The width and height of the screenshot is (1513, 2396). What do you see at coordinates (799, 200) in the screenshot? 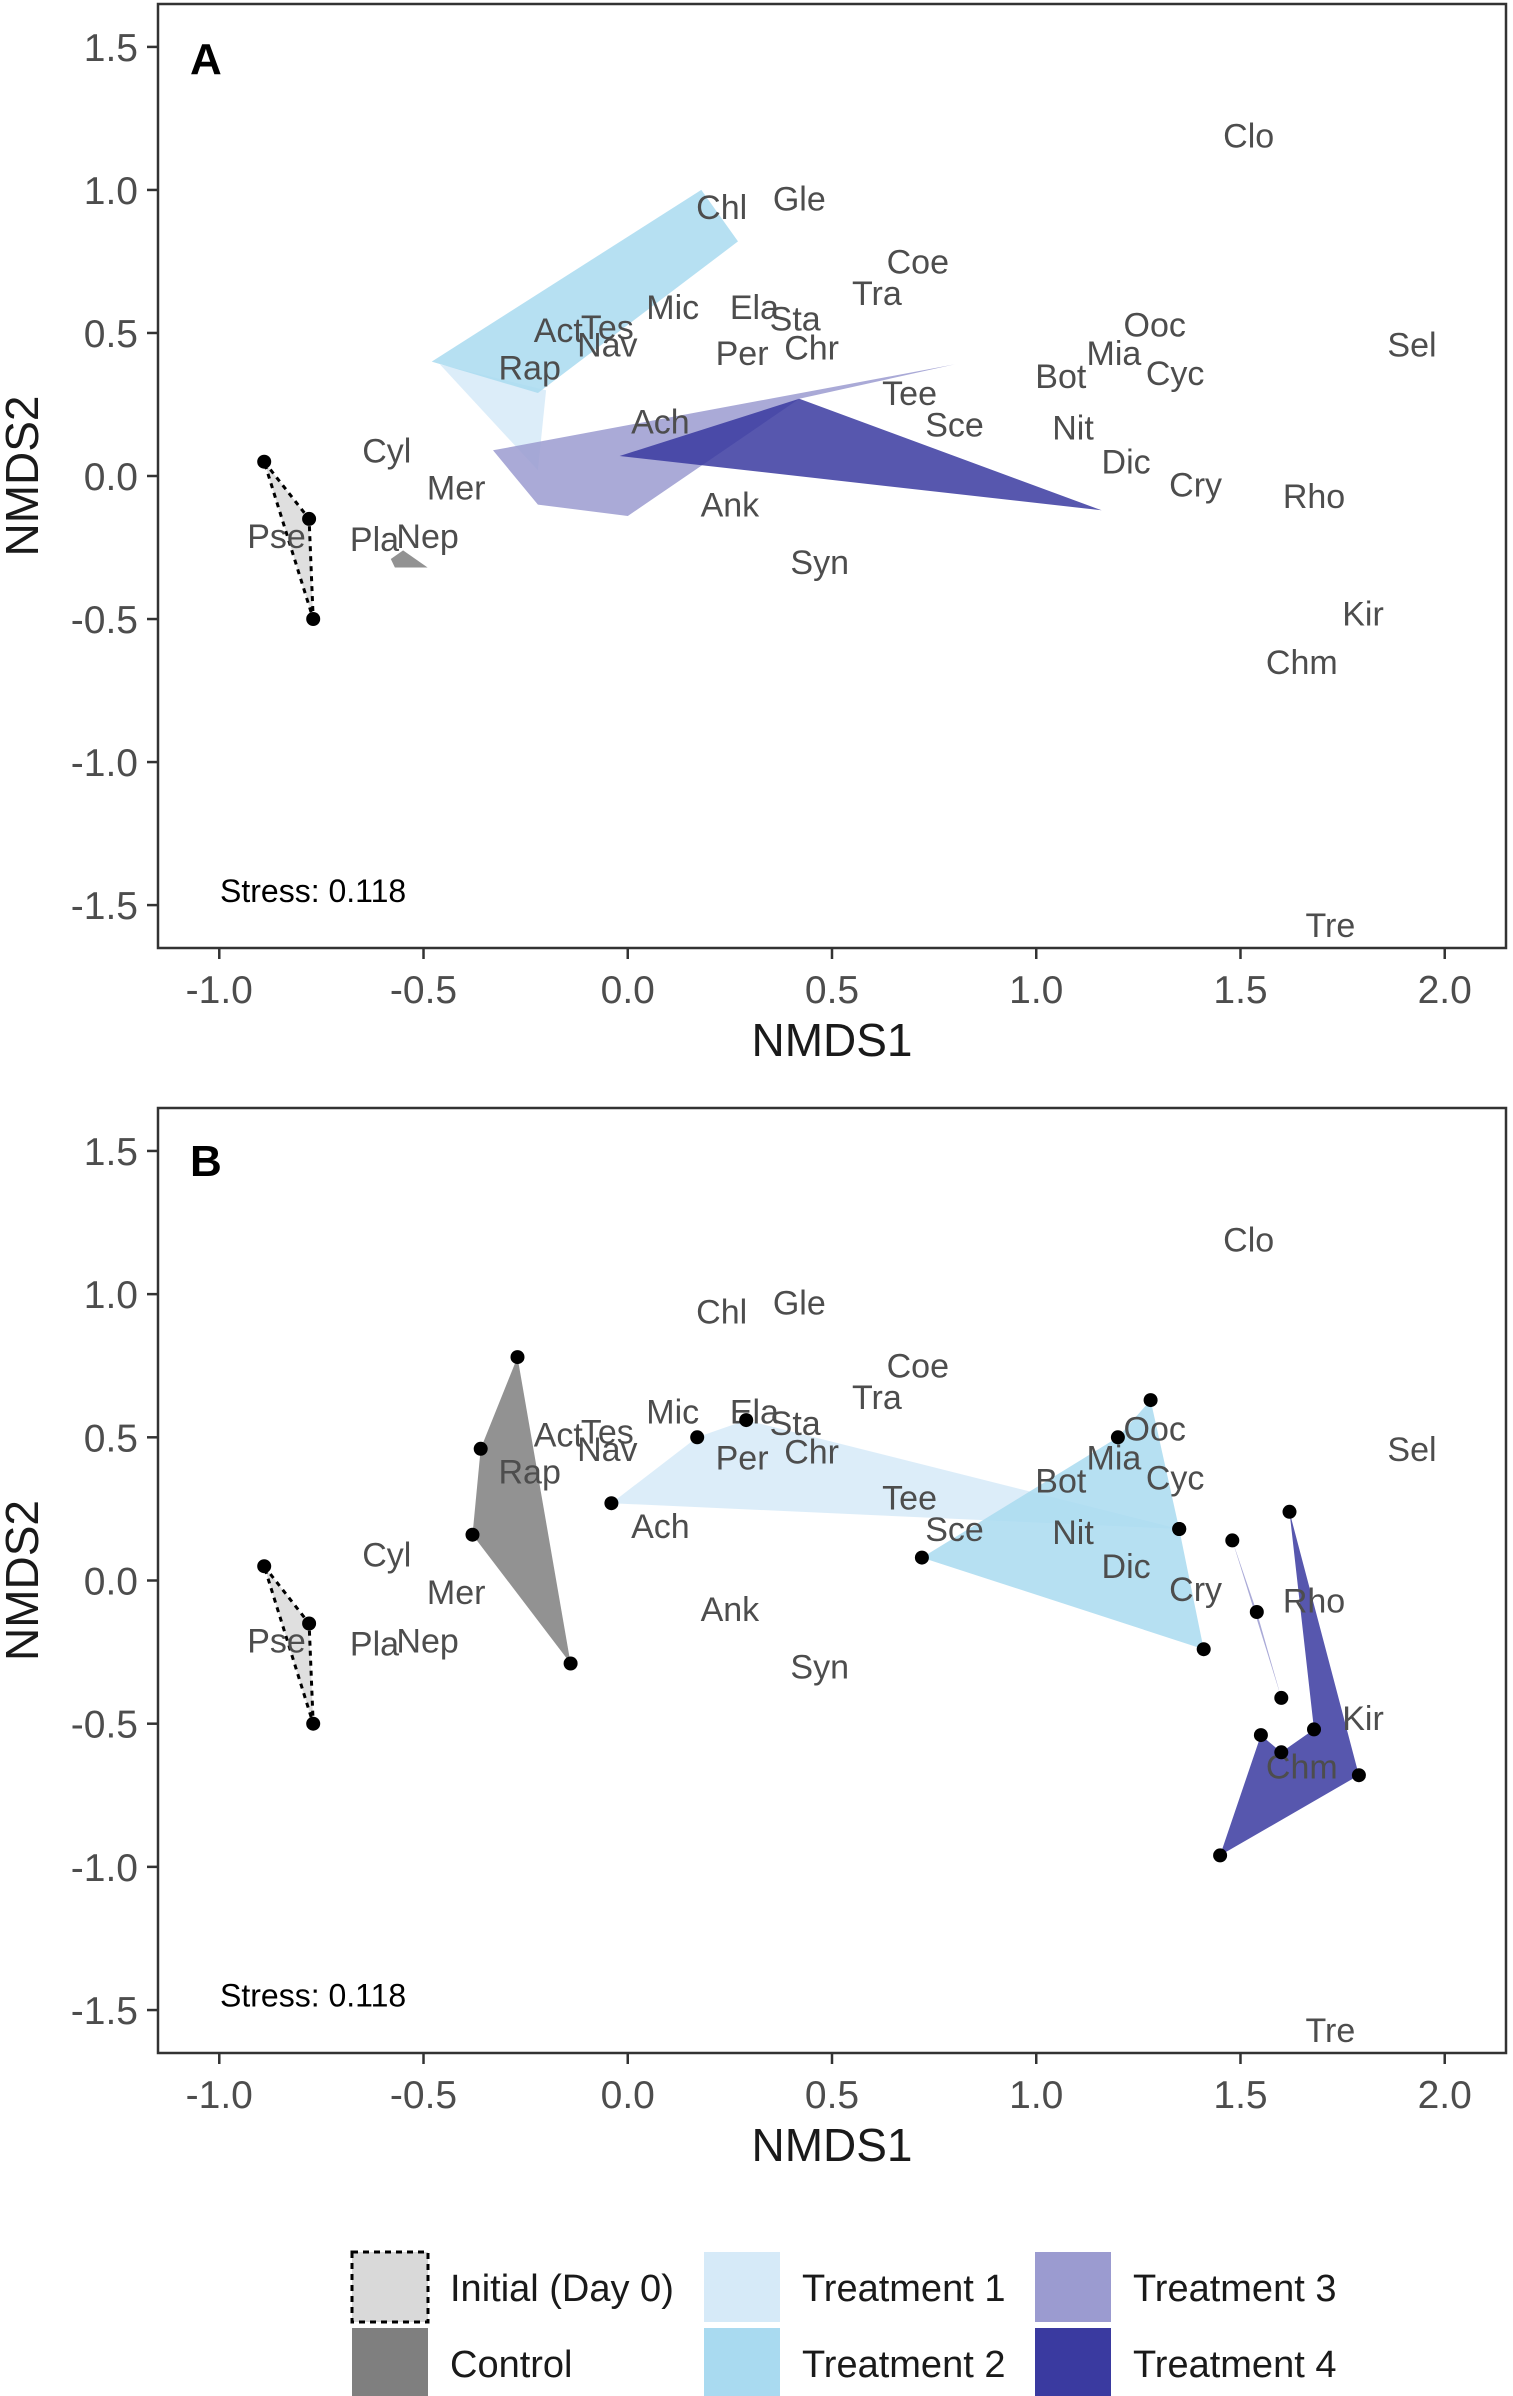
I see `species-label-gle: Gle` at bounding box center [799, 200].